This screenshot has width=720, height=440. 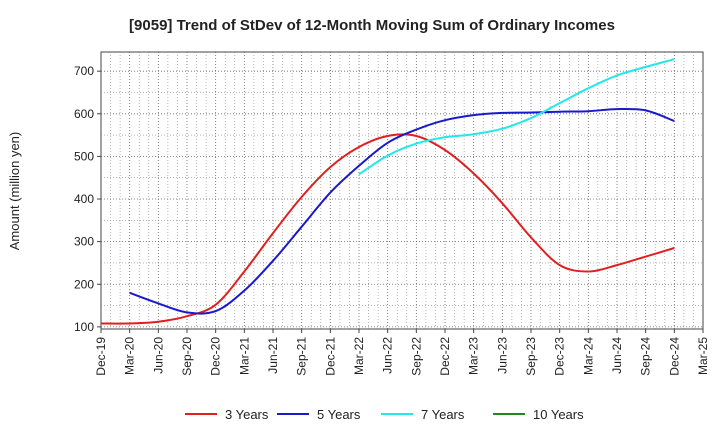 What do you see at coordinates (617, 355) in the screenshot?
I see `x-tick-label: Jun-24` at bounding box center [617, 355].